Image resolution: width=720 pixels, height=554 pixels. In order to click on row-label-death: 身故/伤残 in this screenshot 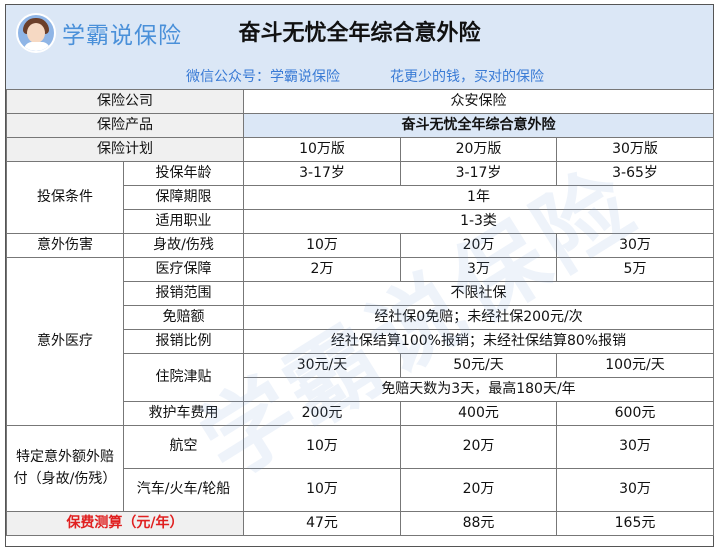, I will do `click(183, 245)`.